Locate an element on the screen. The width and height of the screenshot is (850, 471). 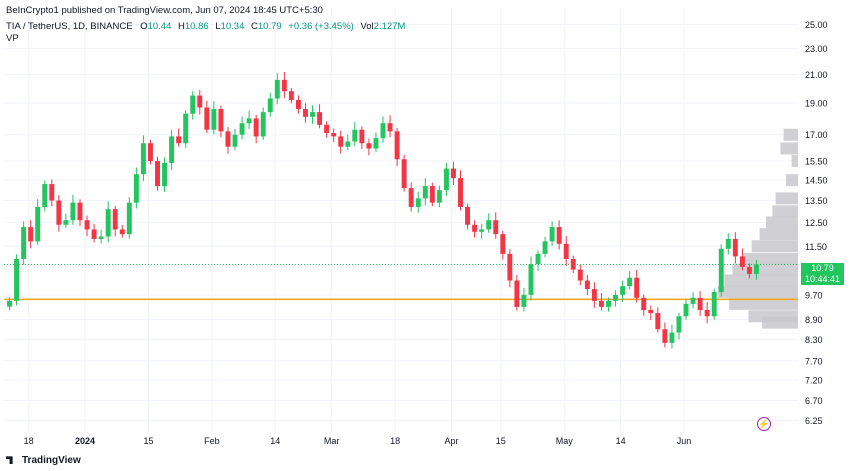
symbol-label: TIA / TetherUS, 1D, BINANCE is located at coordinates (69, 26).